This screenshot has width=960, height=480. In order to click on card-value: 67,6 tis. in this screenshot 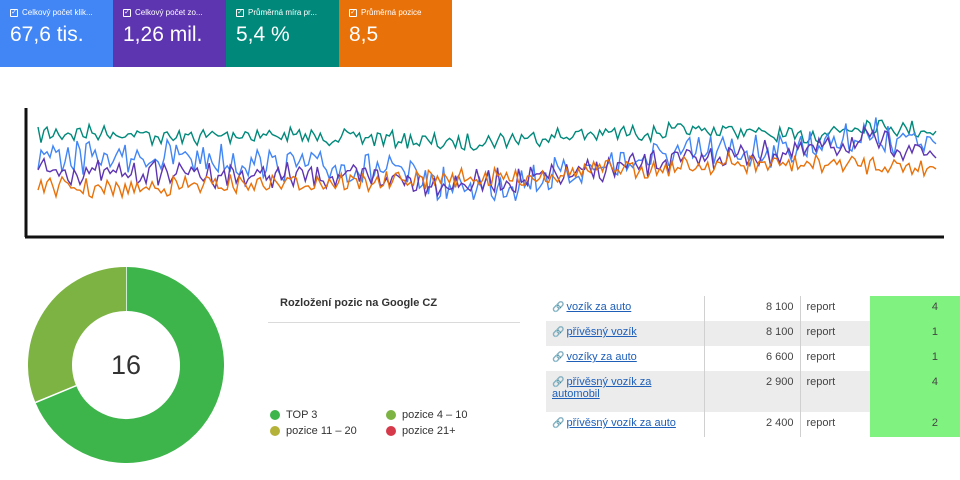, I will do `click(47, 34)`.